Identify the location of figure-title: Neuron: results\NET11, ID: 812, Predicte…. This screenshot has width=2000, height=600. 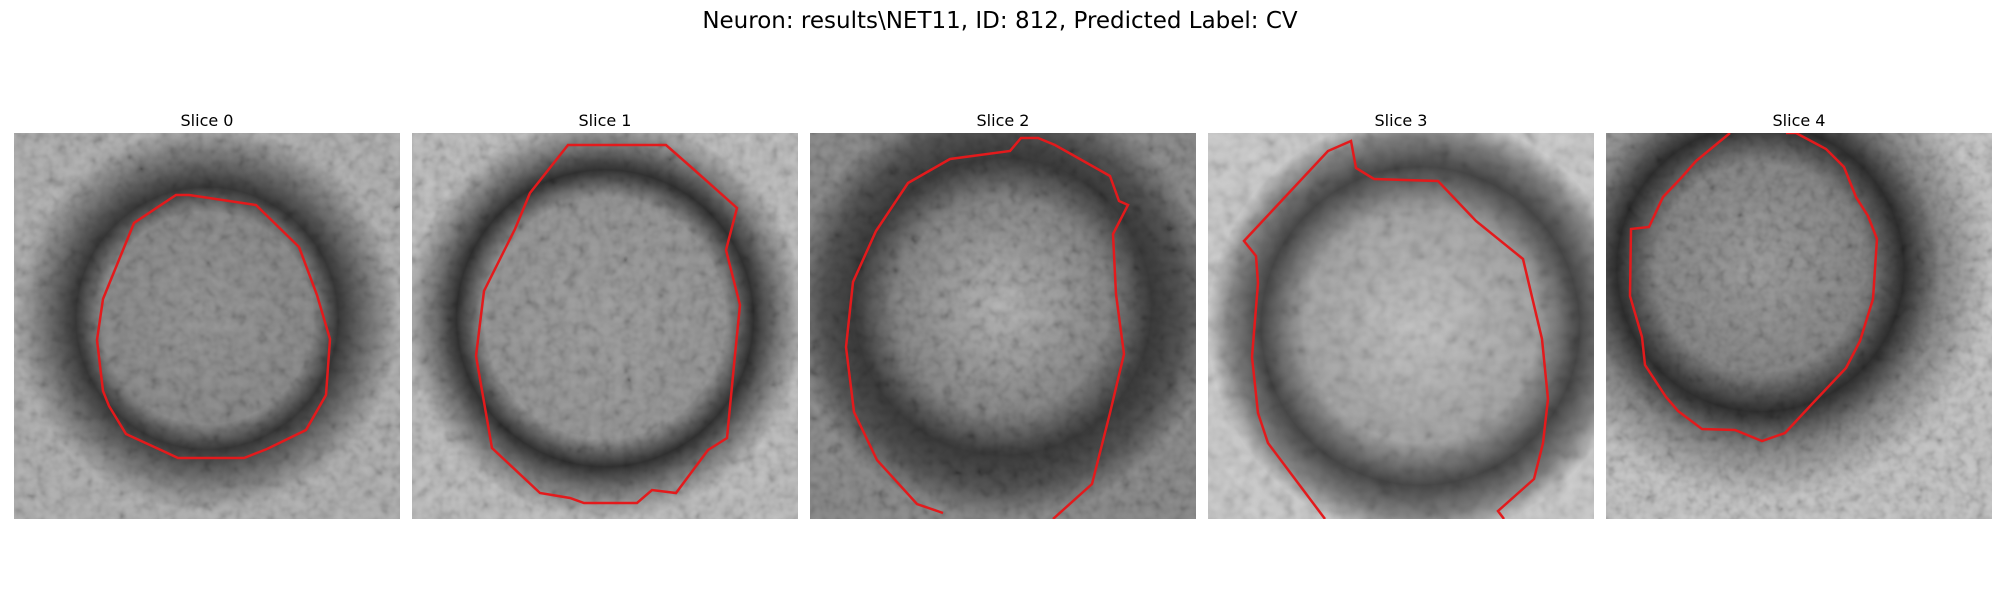
(1000, 21).